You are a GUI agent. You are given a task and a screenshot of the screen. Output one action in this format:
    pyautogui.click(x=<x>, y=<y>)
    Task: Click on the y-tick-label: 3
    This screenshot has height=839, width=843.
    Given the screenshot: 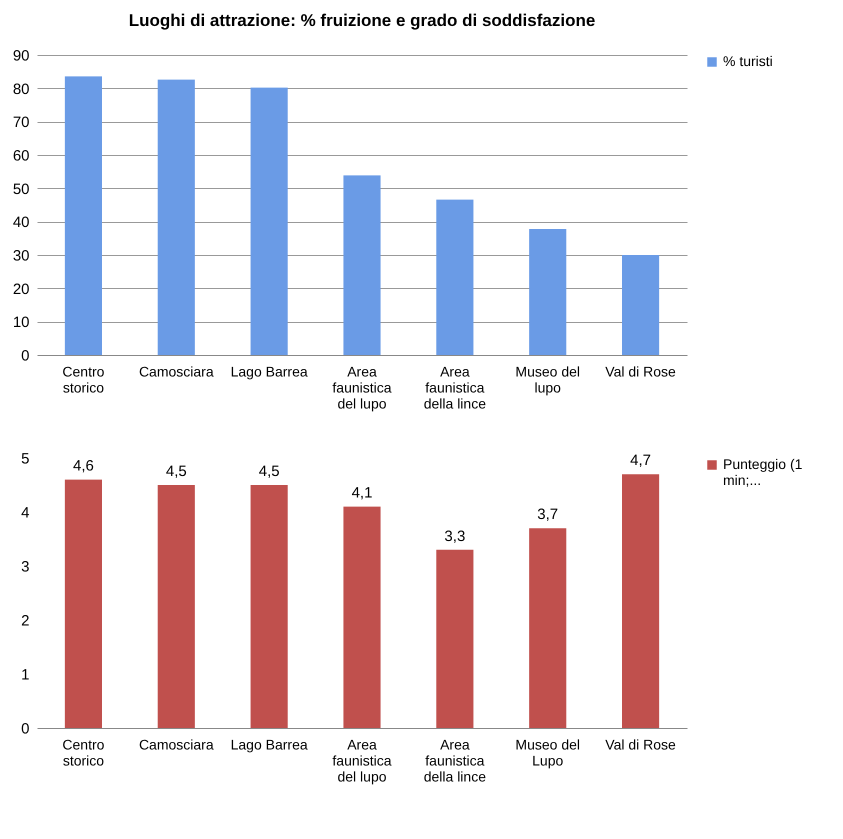 What is the action you would take?
    pyautogui.click(x=25, y=567)
    